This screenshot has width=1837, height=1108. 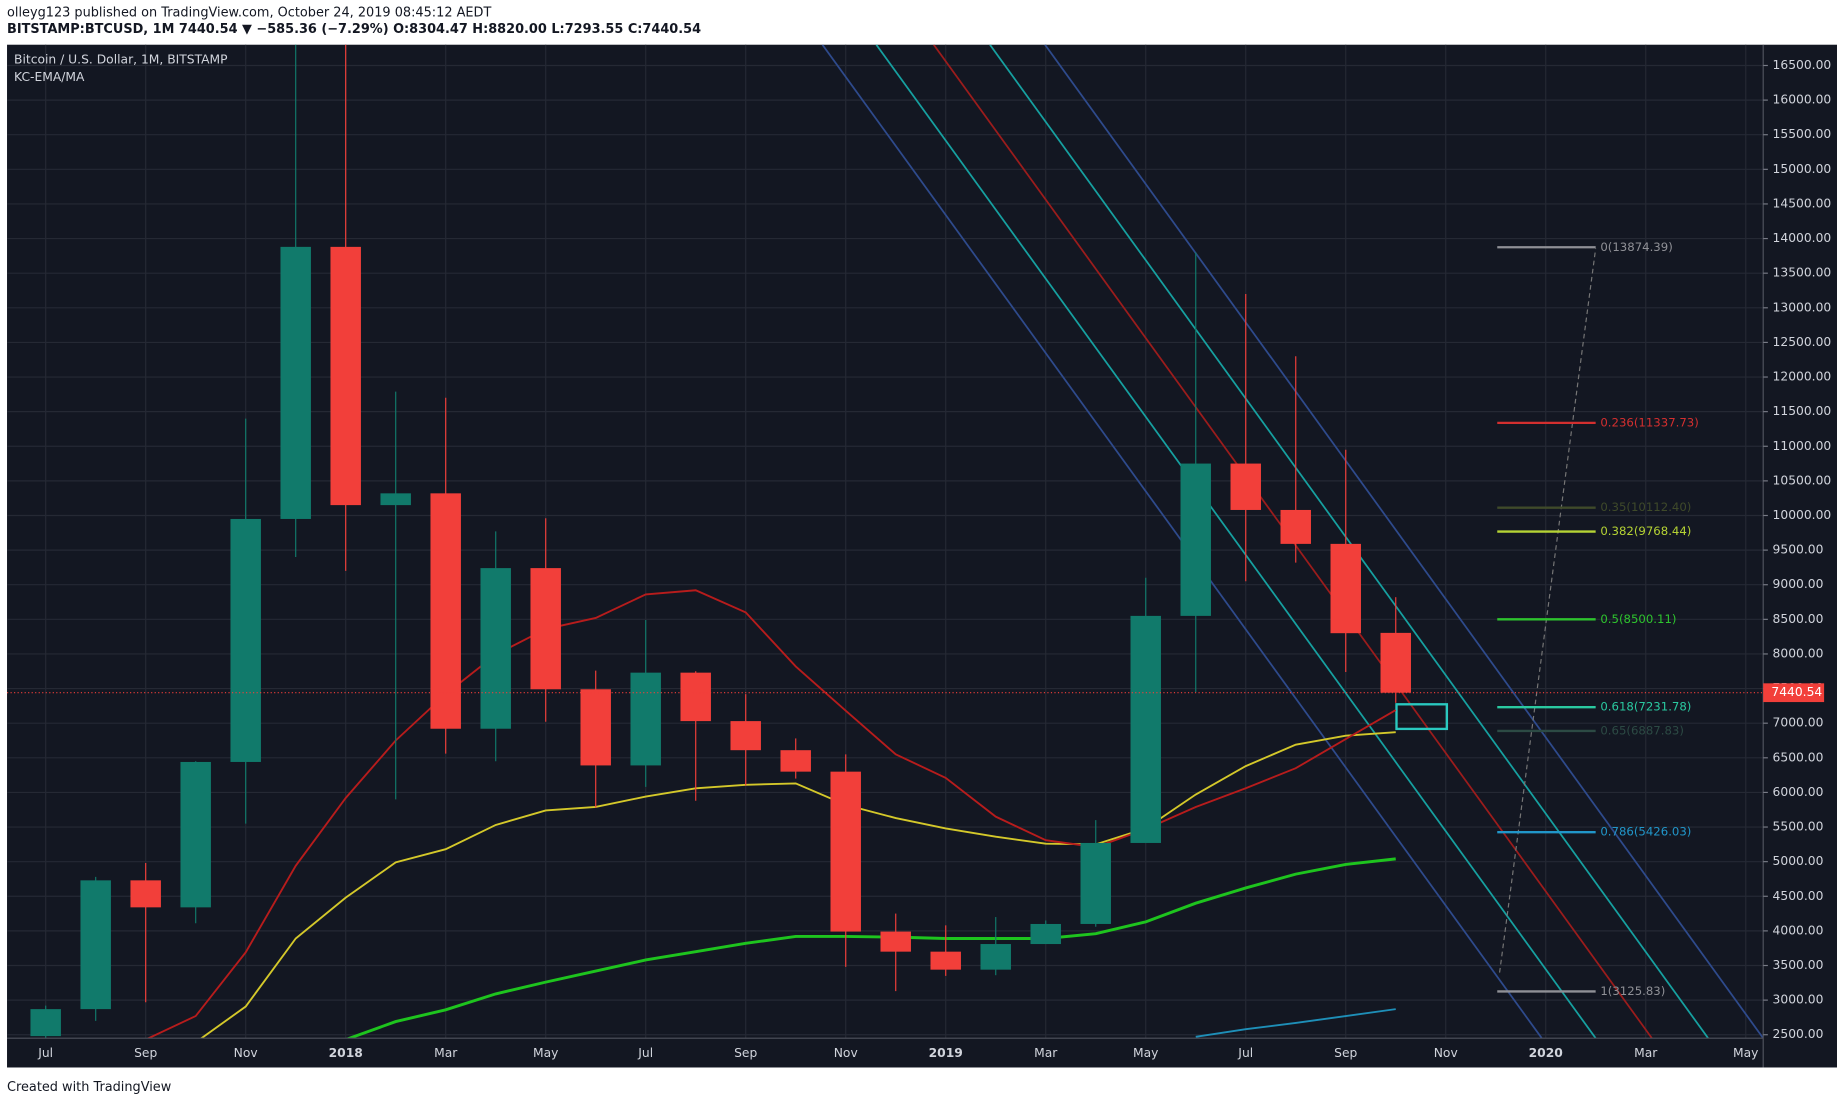 What do you see at coordinates (1802, 203) in the screenshot?
I see `y-tick-label: 14500.00` at bounding box center [1802, 203].